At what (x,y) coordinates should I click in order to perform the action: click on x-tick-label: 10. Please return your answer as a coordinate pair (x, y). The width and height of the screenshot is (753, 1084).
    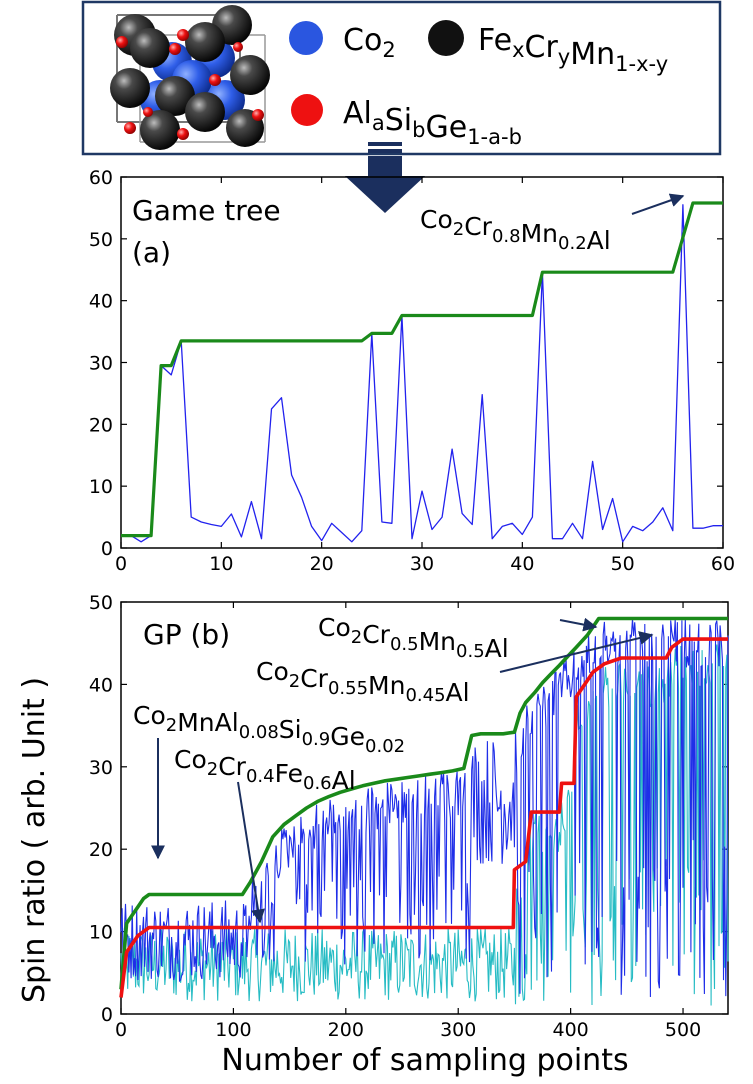
    Looking at the image, I should click on (221, 564).